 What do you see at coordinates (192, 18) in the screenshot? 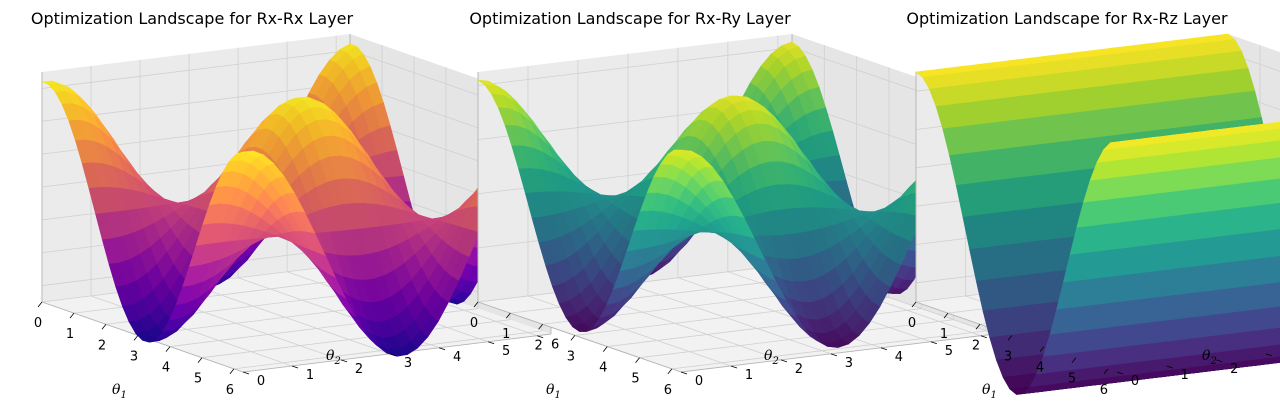
I see `chart-title: Optimization Landscape for Rx-Rx Layer` at bounding box center [192, 18].